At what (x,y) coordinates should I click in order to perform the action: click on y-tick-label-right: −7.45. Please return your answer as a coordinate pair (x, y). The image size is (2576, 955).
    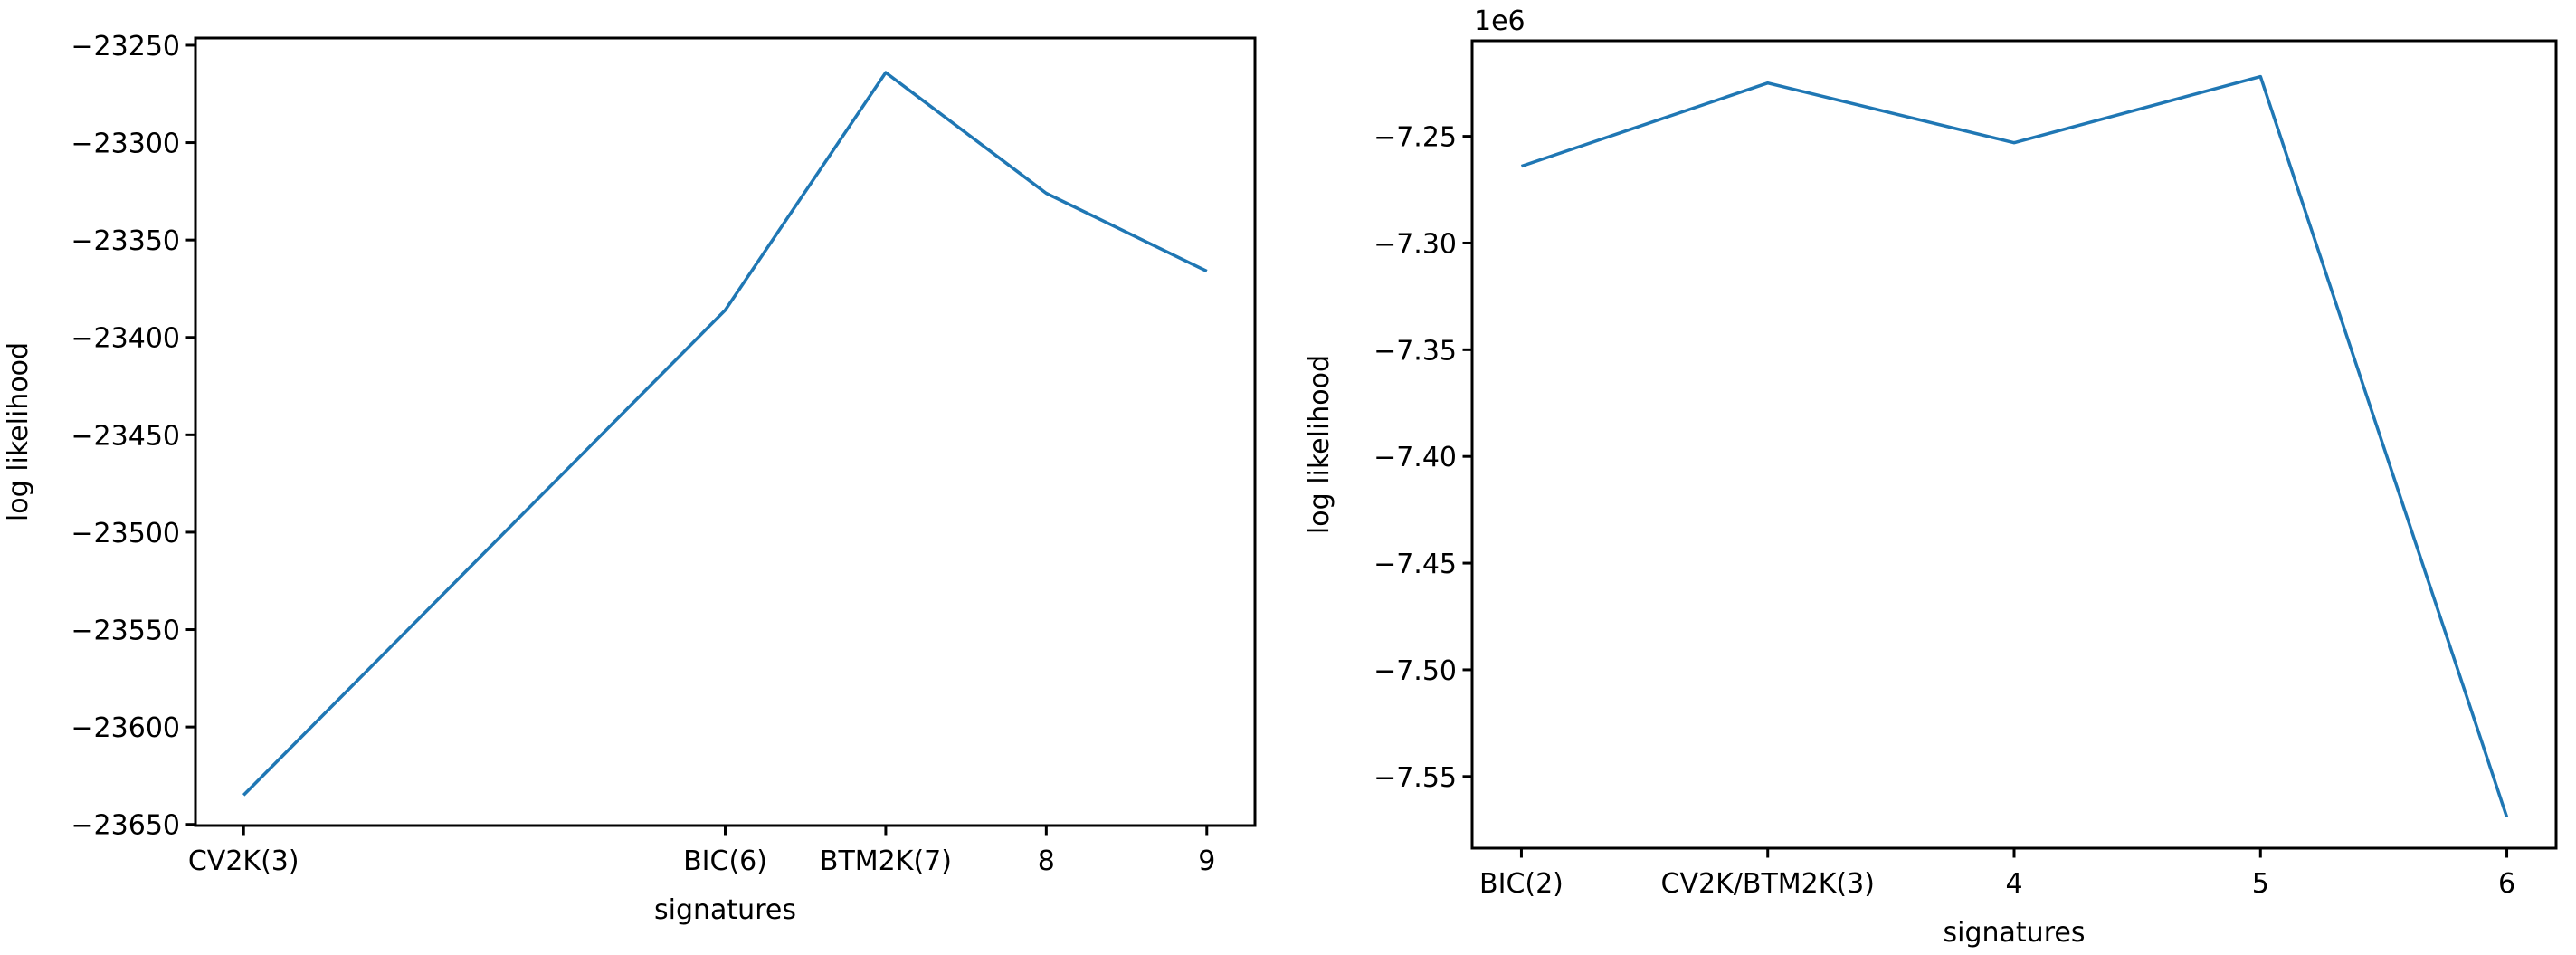
    Looking at the image, I should click on (1415, 565).